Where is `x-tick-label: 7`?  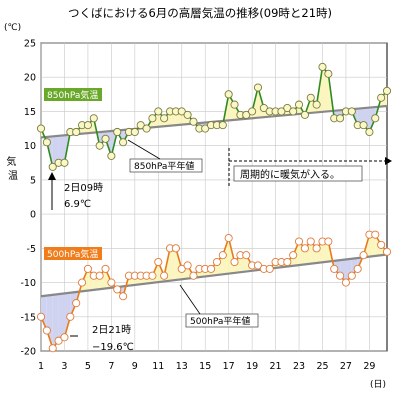 x-tick-label: 7 is located at coordinates (111, 366).